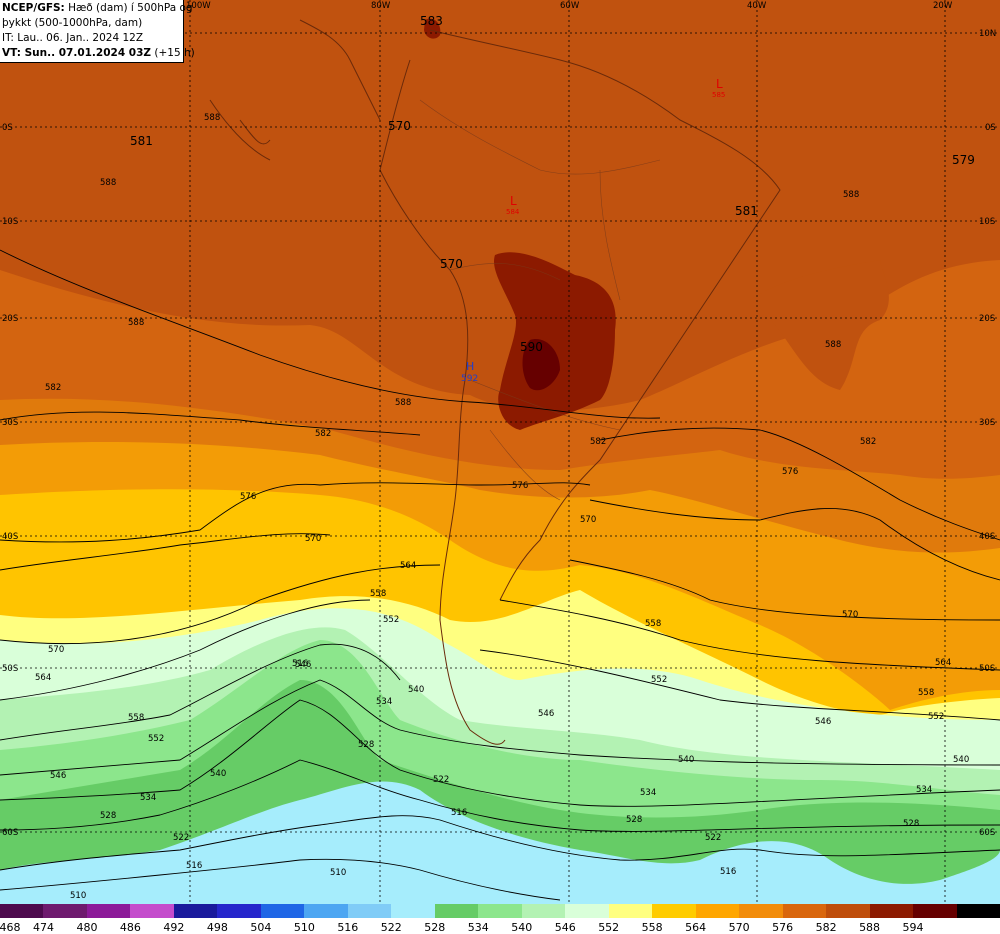 The image size is (1000, 934). I want to click on legend-value: 588, so click(870, 927).